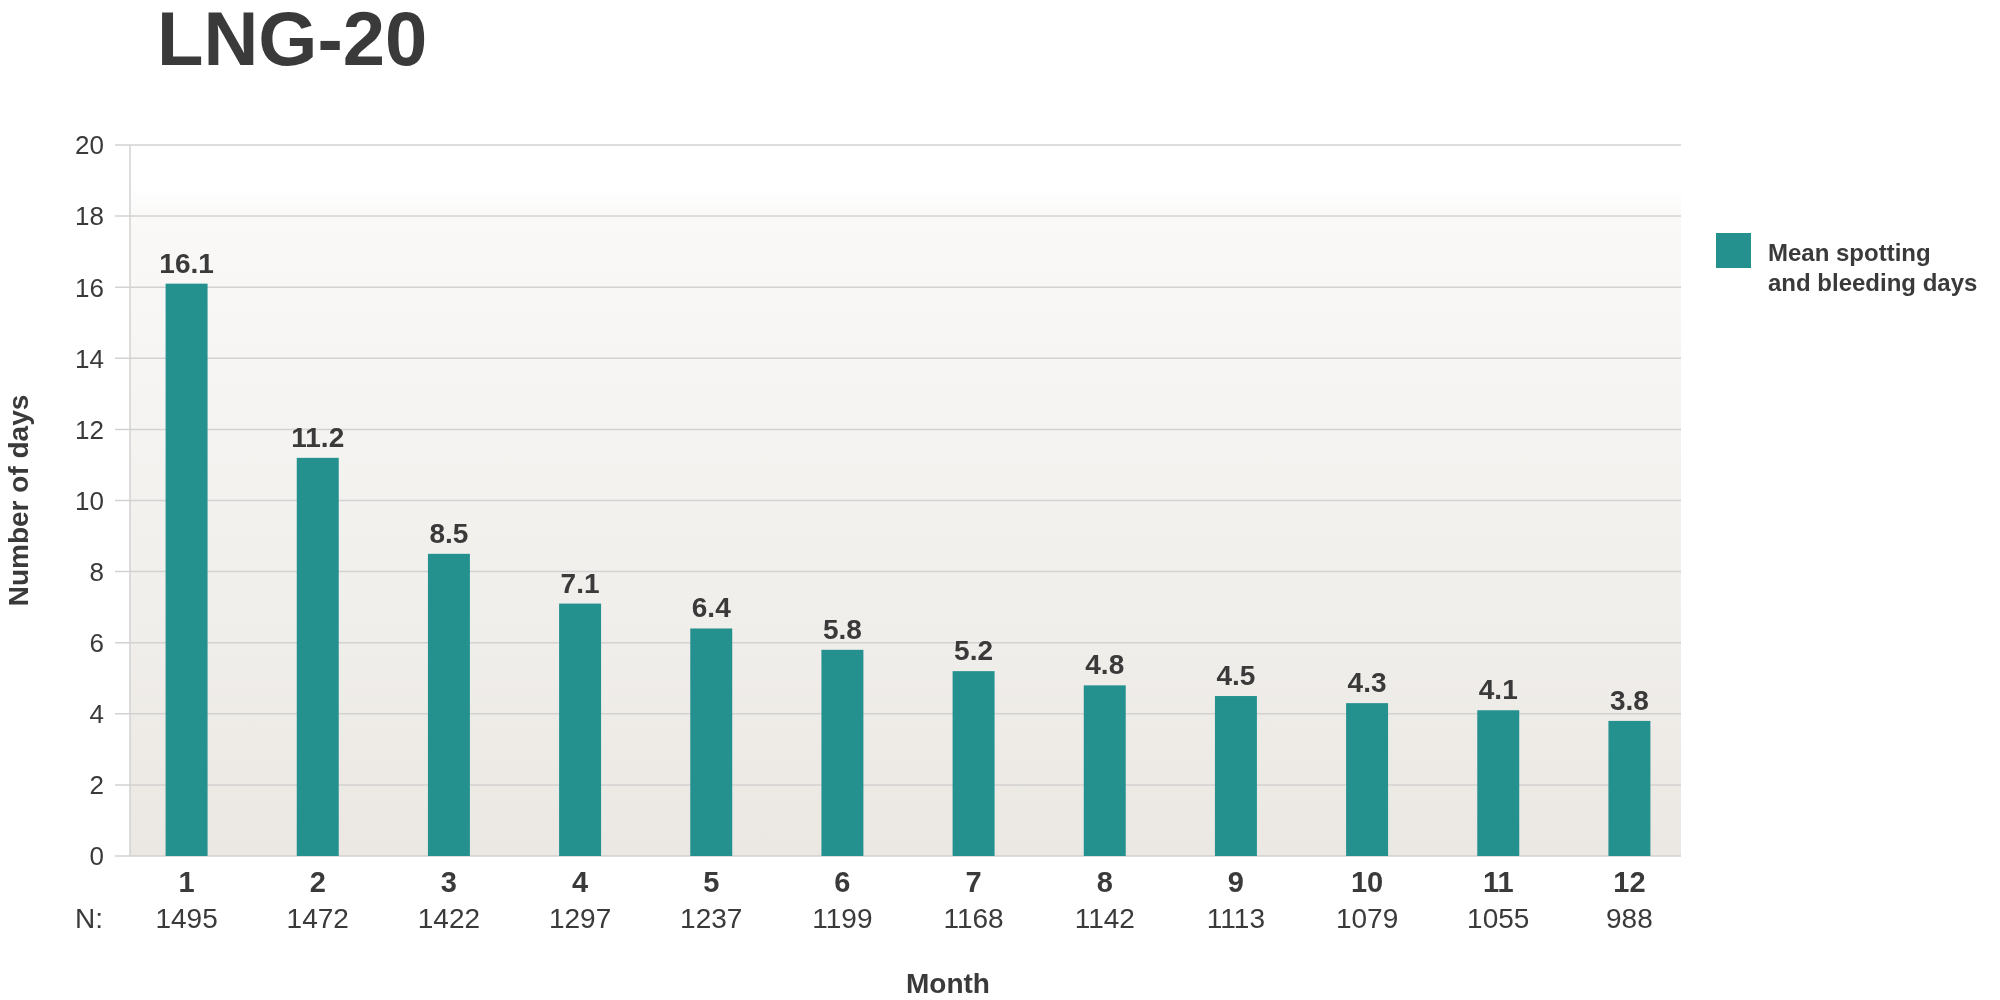 This screenshot has height=1000, width=2000. I want to click on data-label: 5.2, so click(974, 651).